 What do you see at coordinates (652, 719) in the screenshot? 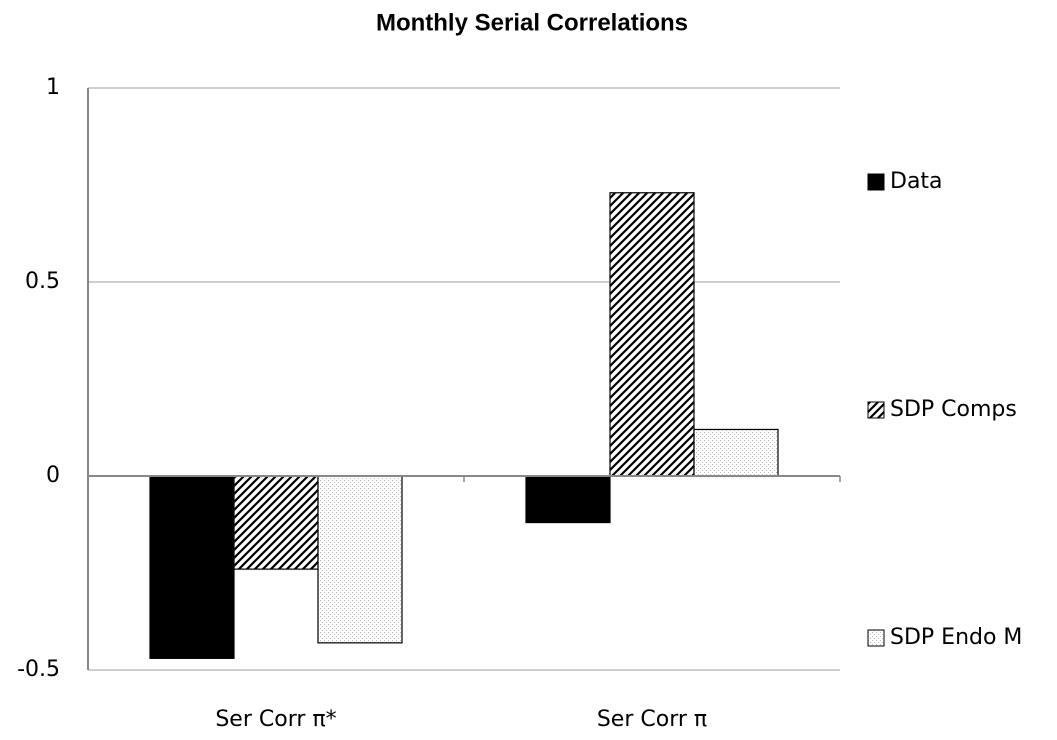
I see `x-tick-label: Ser Corr π` at bounding box center [652, 719].